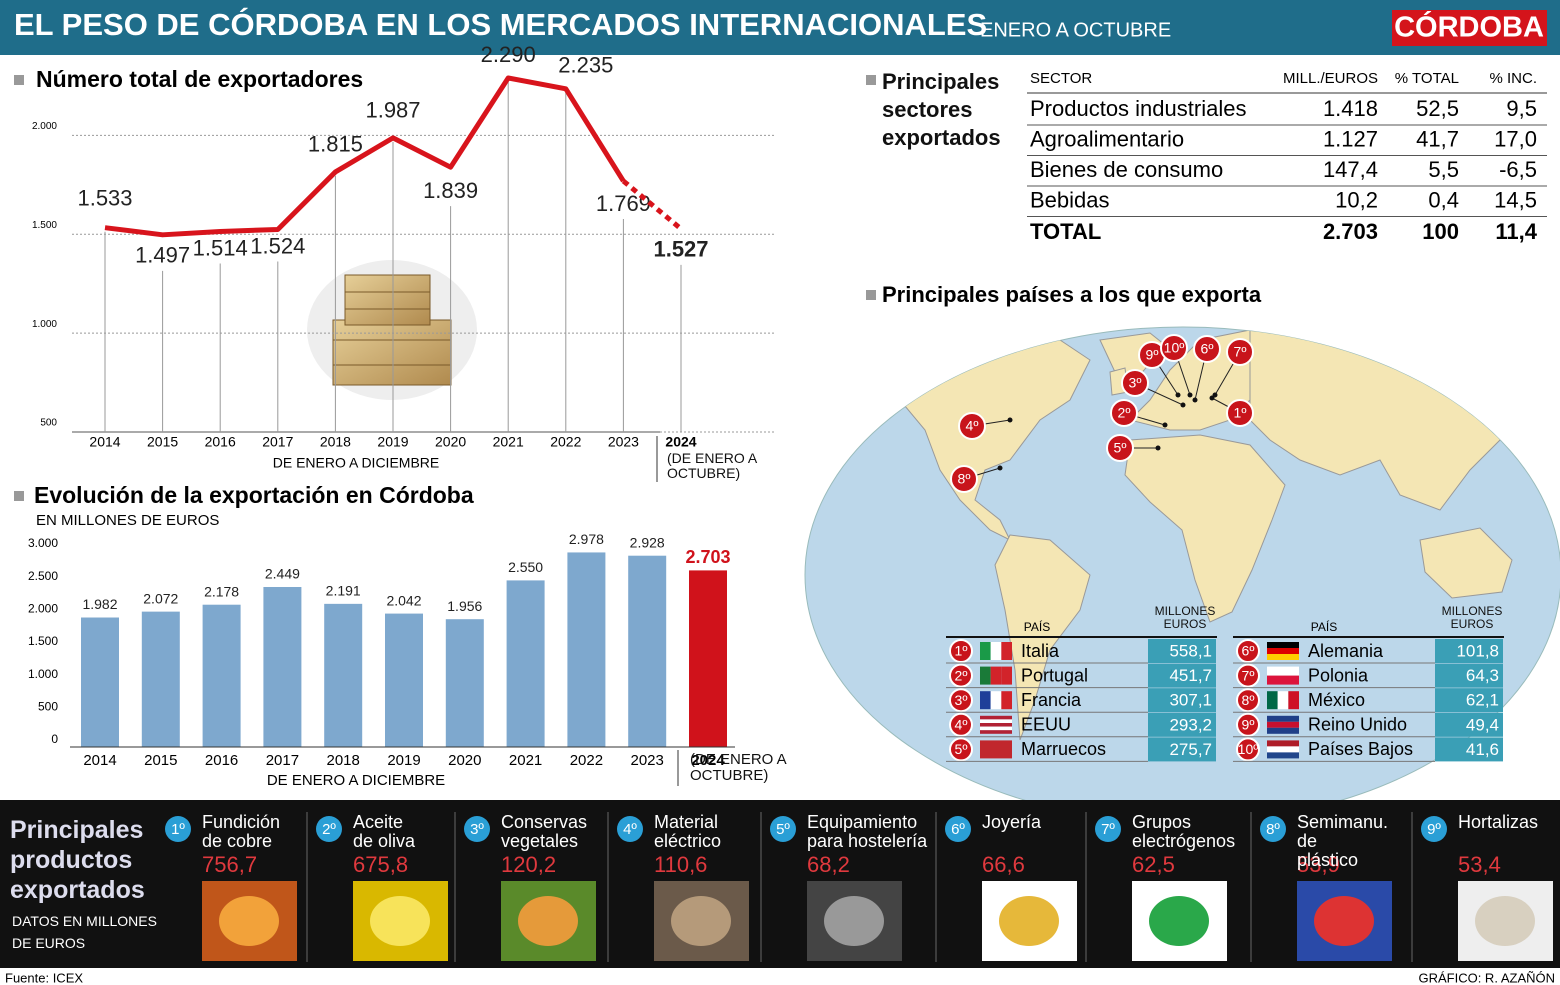 The height and width of the screenshot is (985, 1560). I want to click on country-name: Alemania, so click(1346, 651).